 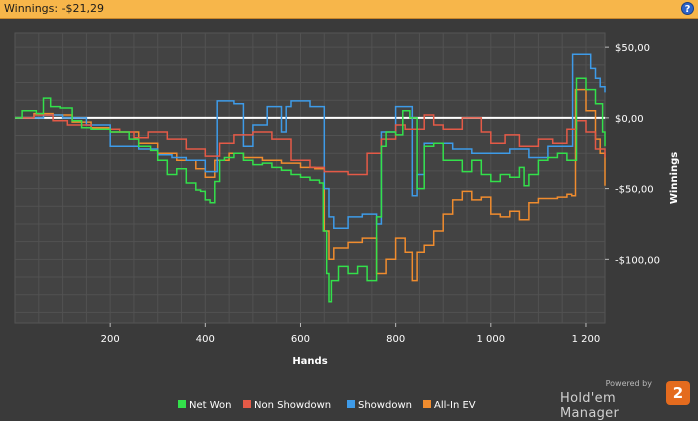 What do you see at coordinates (300, 339) in the screenshot?
I see `x-tick-label: 600` at bounding box center [300, 339].